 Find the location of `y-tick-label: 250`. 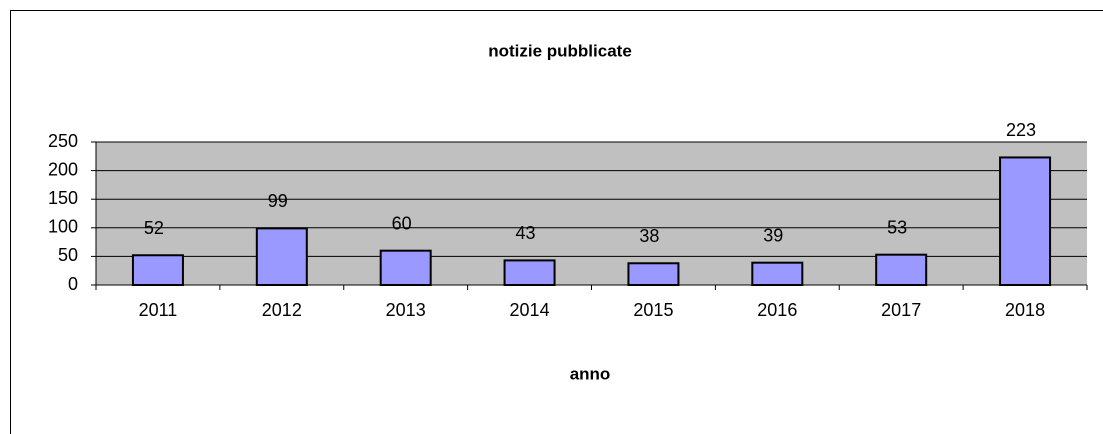

y-tick-label: 250 is located at coordinates (63, 141).